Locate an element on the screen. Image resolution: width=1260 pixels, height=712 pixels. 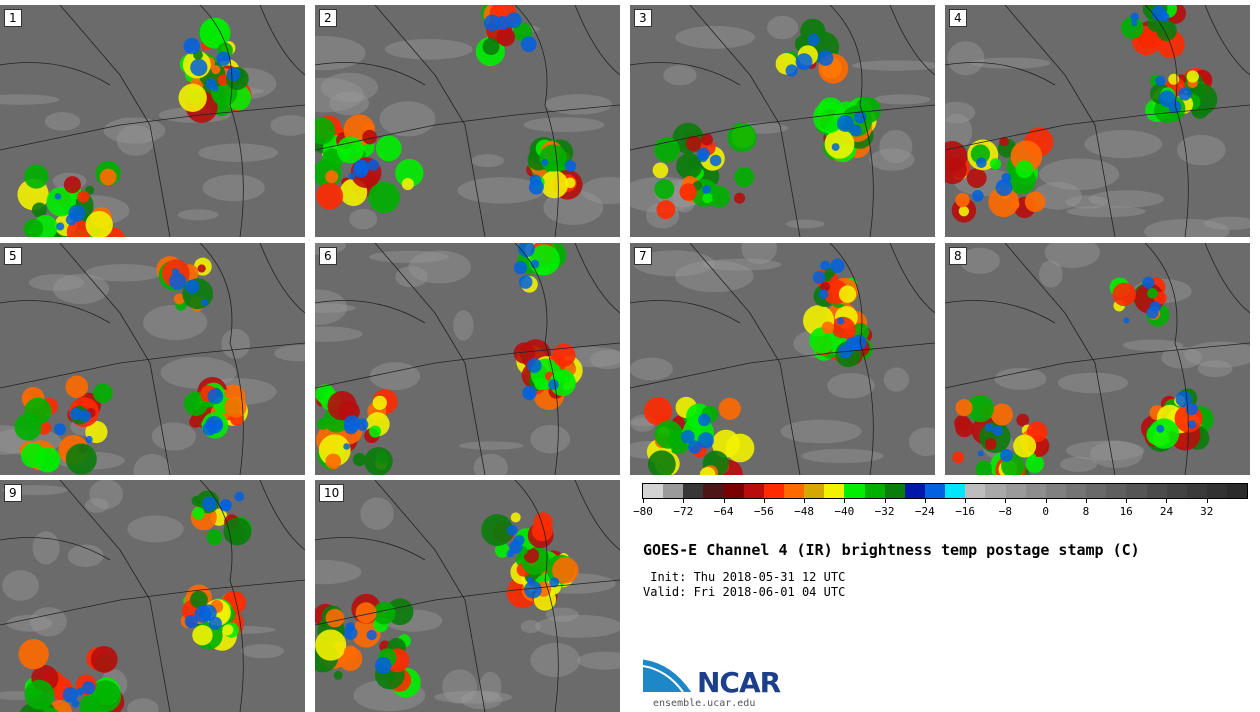
colorbar-tick-label: 16 is located at coordinates (1126, 511).